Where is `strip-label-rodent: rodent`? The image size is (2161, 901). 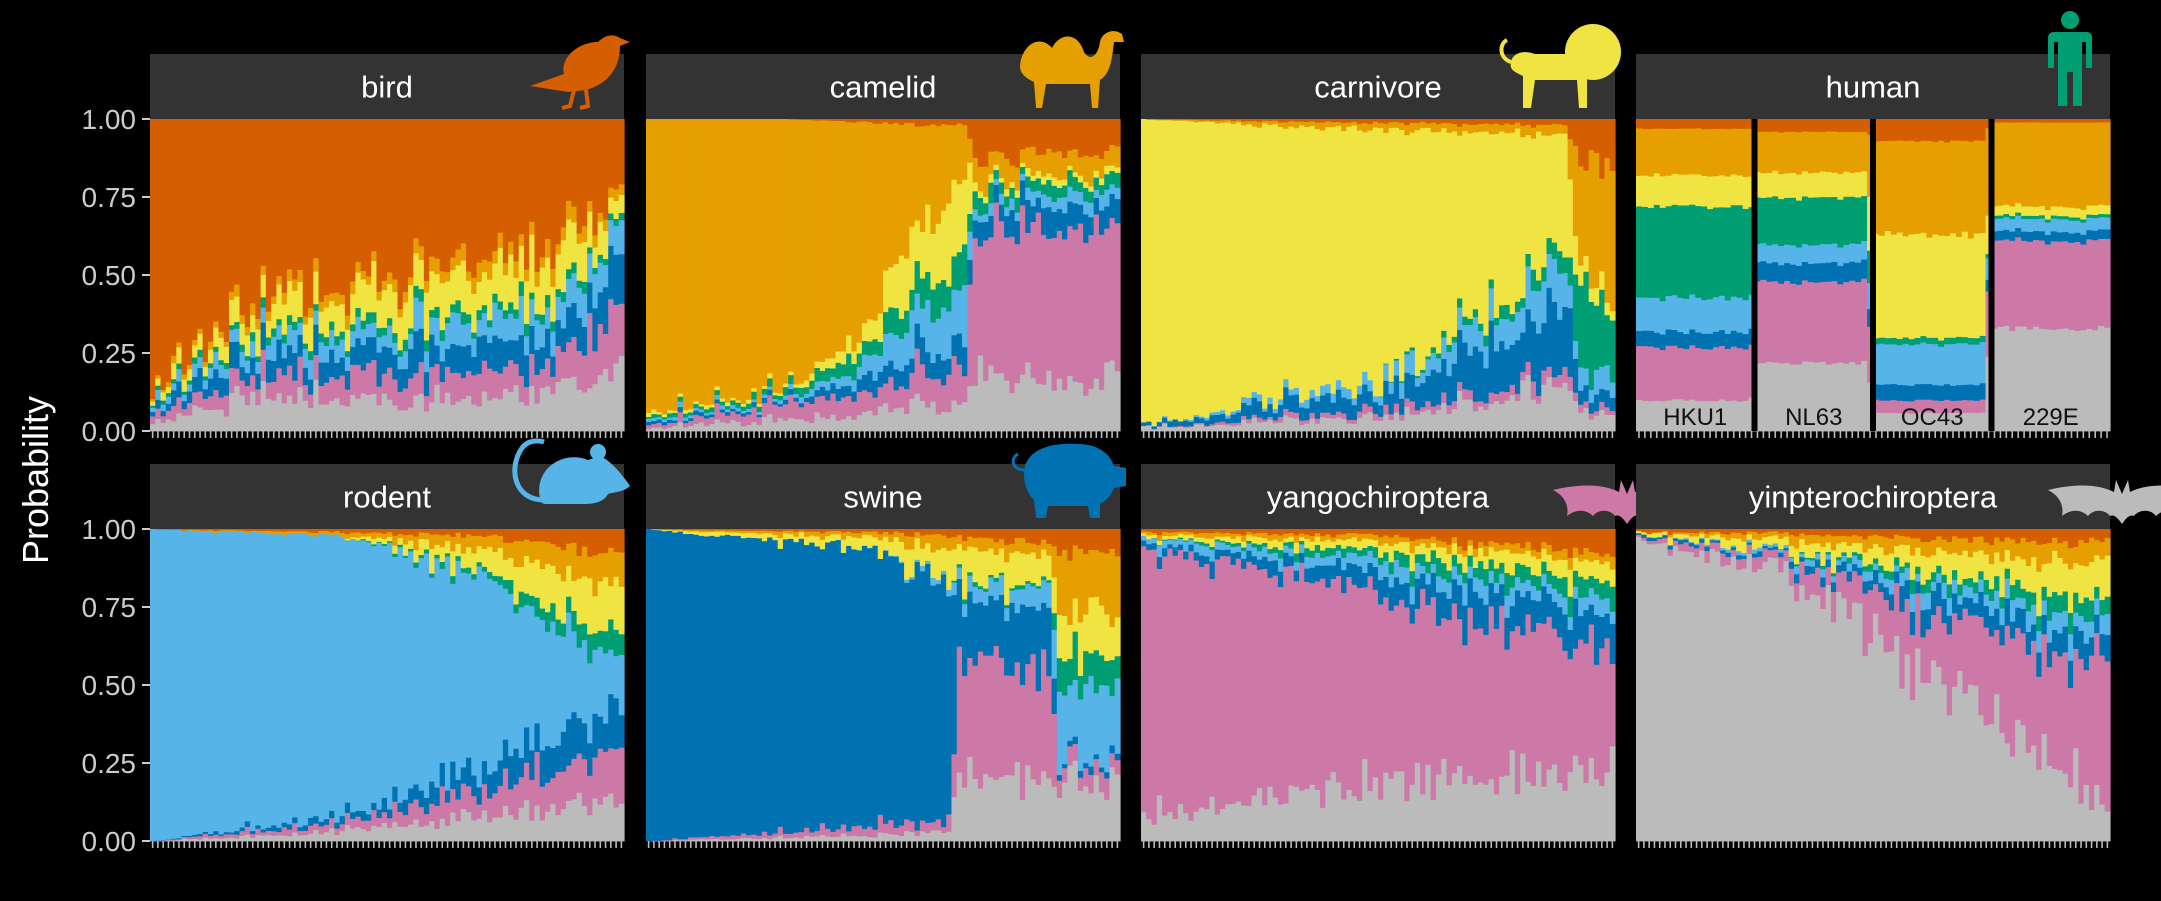
strip-label-rodent: rodent is located at coordinates (387, 497).